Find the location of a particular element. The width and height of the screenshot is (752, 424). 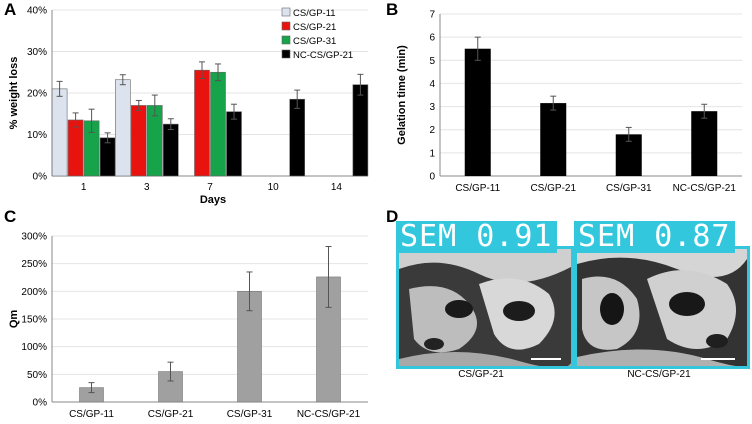

panel-d-letter: D is located at coordinates (392, 216).